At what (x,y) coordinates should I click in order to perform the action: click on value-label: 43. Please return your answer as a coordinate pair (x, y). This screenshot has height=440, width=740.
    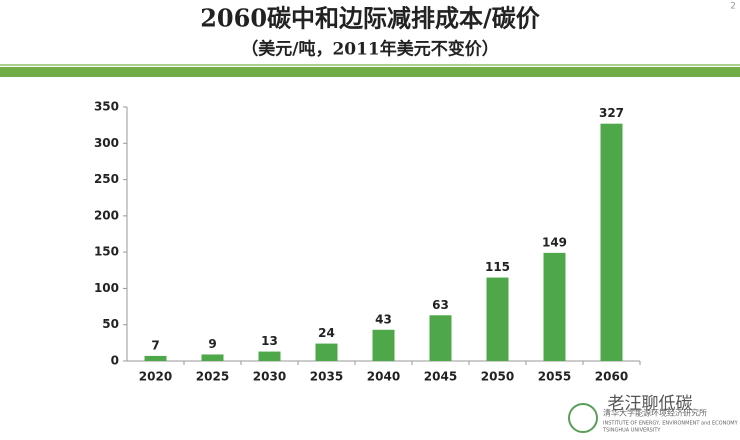
    Looking at the image, I should click on (383, 319).